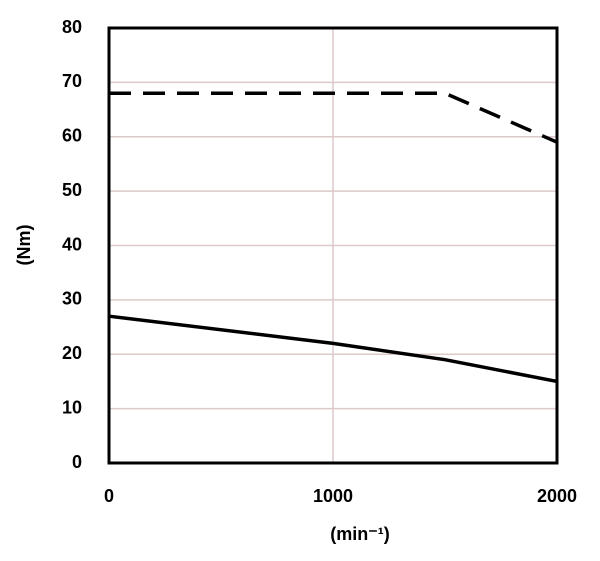  What do you see at coordinates (72, 244) in the screenshot?
I see `y-tick-label: 40` at bounding box center [72, 244].